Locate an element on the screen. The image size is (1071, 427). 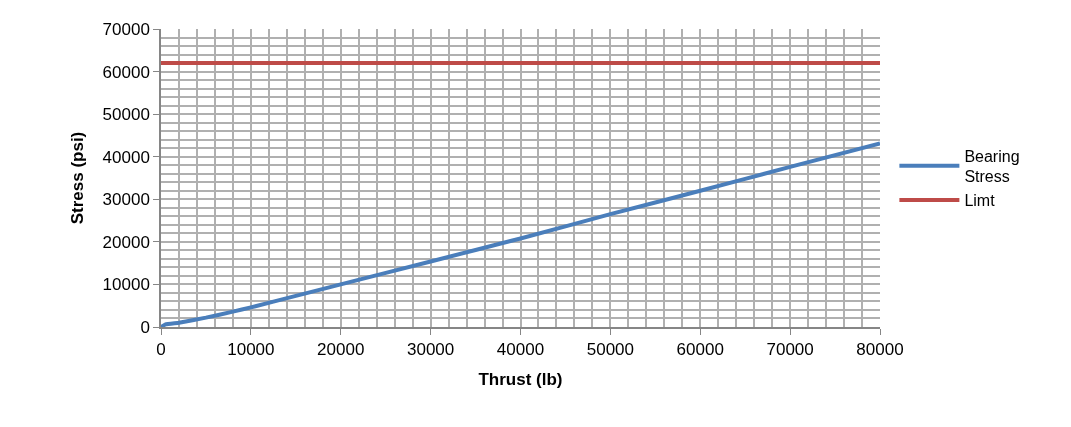
legend-label: Bearing Stress is located at coordinates (992, 166).